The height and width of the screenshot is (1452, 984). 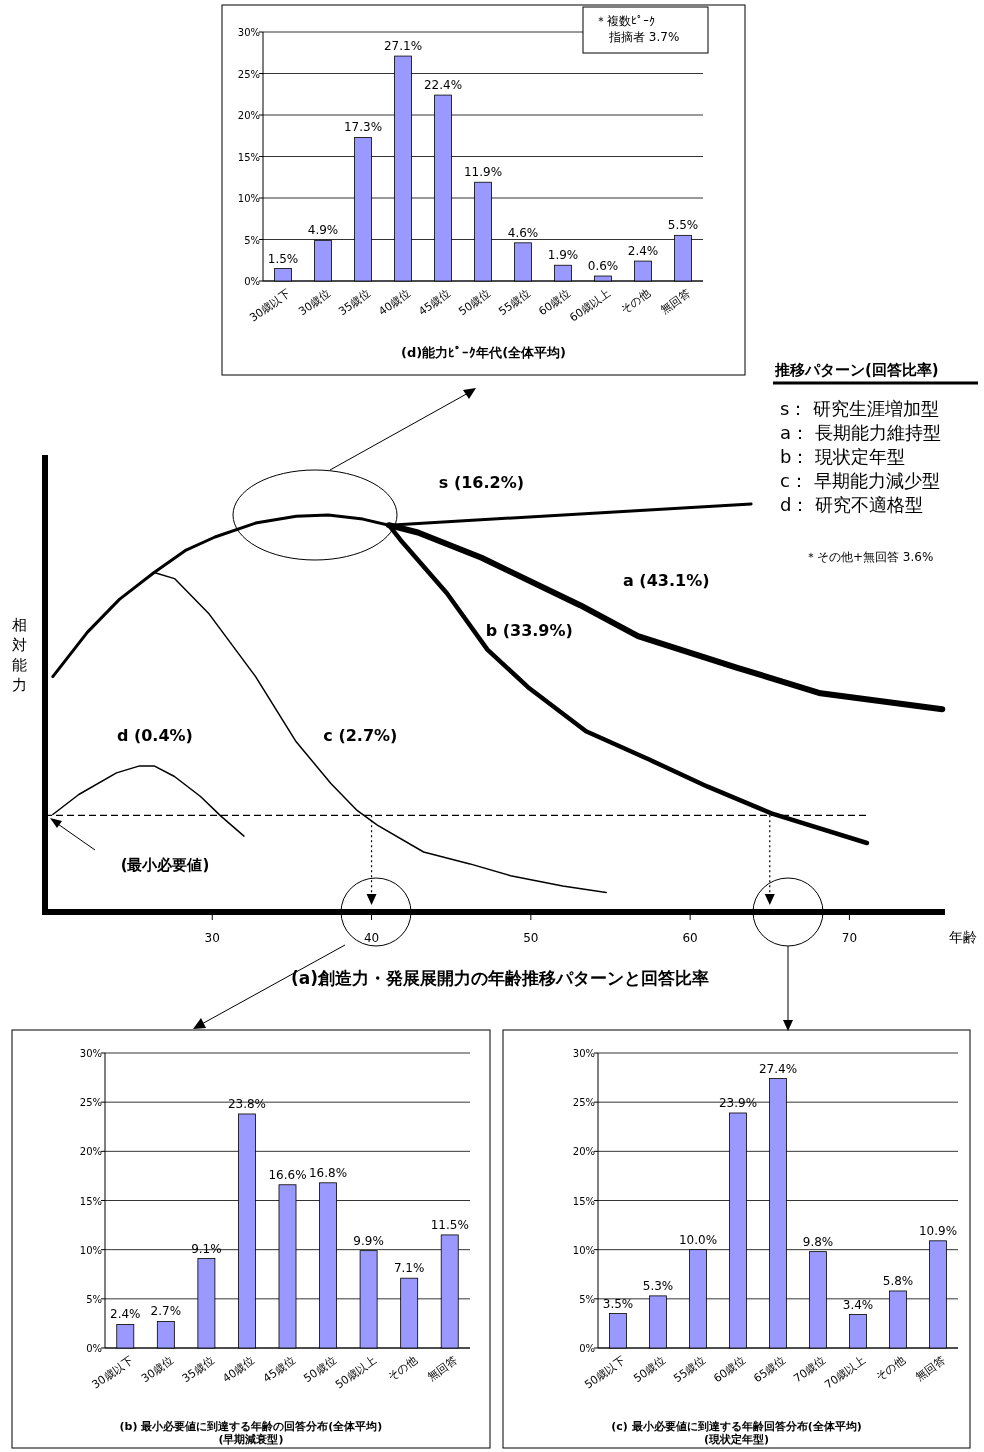 What do you see at coordinates (251, 1439) in the screenshot?
I see `text: (早期減衰型)` at bounding box center [251, 1439].